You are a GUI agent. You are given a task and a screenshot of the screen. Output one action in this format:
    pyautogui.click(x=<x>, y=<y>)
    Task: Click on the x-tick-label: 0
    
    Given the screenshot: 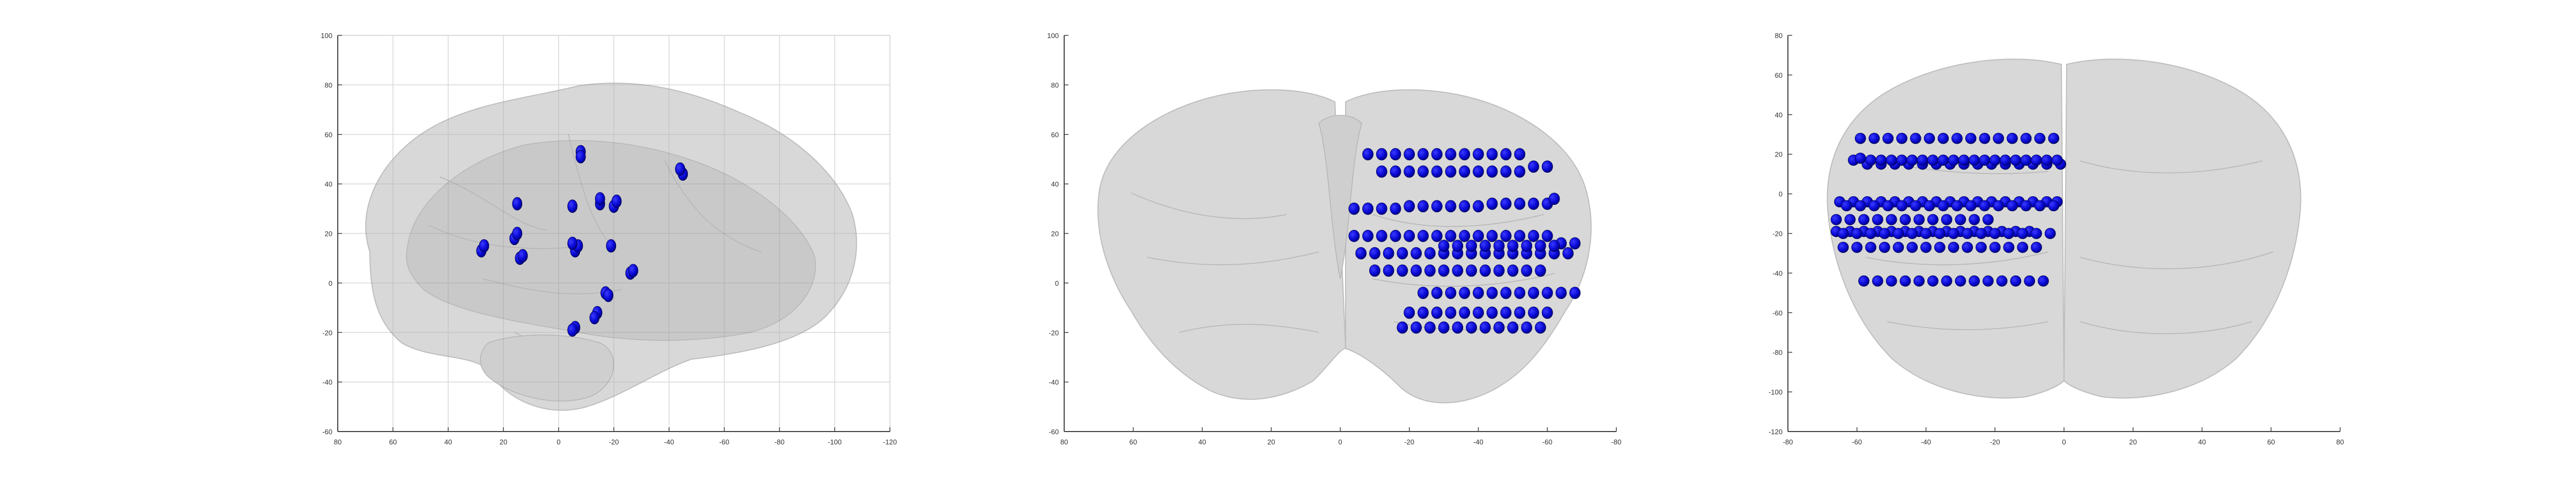 What is the action you would take?
    pyautogui.click(x=2064, y=442)
    